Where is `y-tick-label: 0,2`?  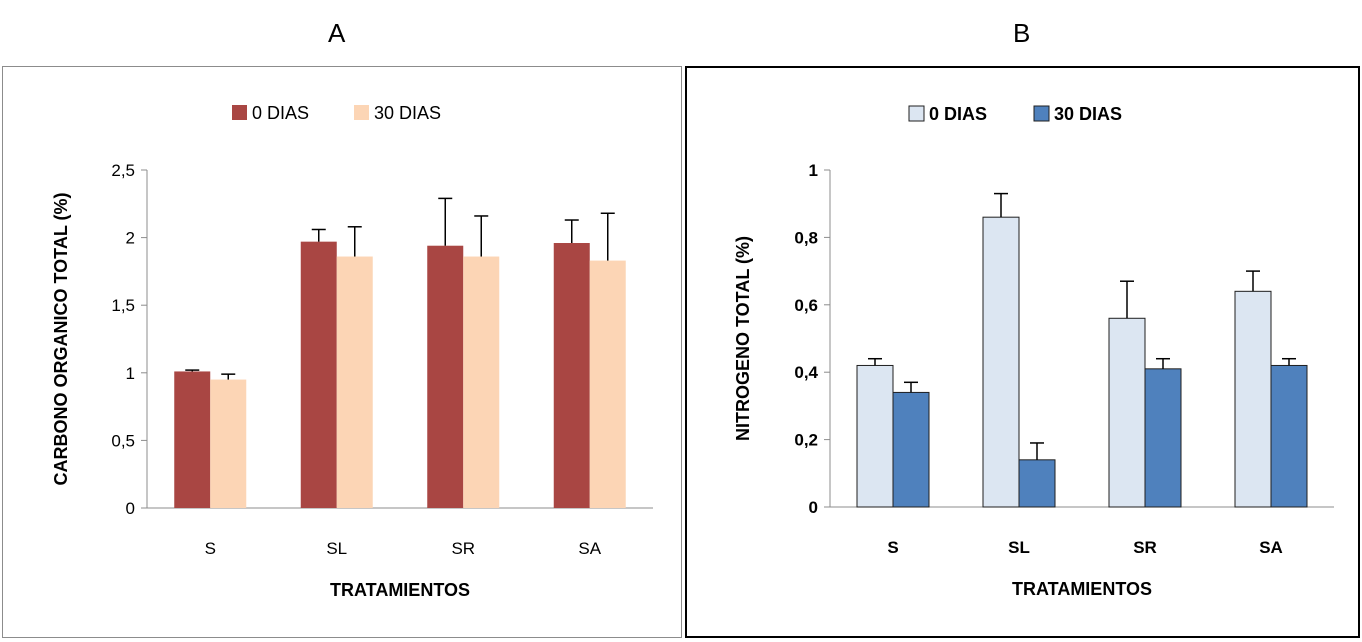 y-tick-label: 0,2 is located at coordinates (806, 440).